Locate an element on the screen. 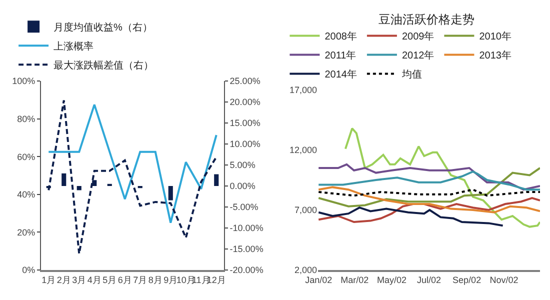  y2-tick-label: -10.00% is located at coordinates (247, 228).